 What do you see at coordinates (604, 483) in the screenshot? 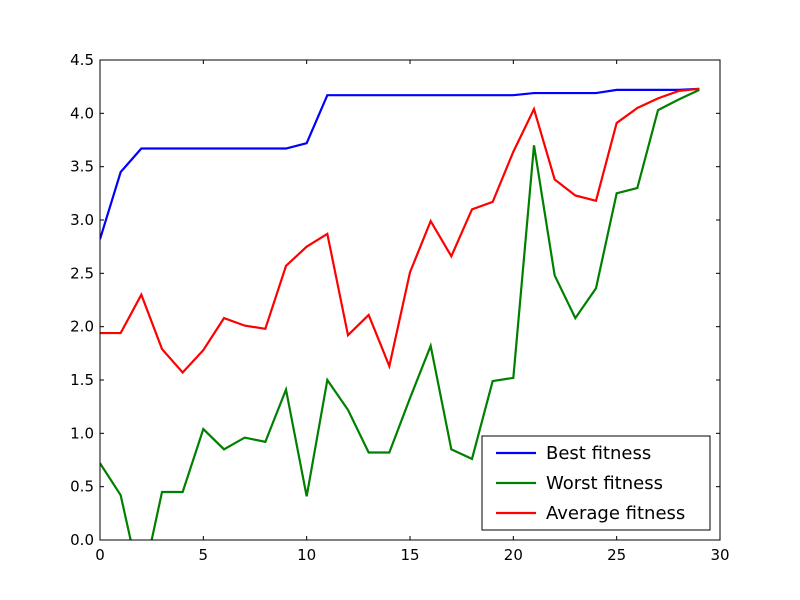
I see `legend-label: Worst fitness` at bounding box center [604, 483].